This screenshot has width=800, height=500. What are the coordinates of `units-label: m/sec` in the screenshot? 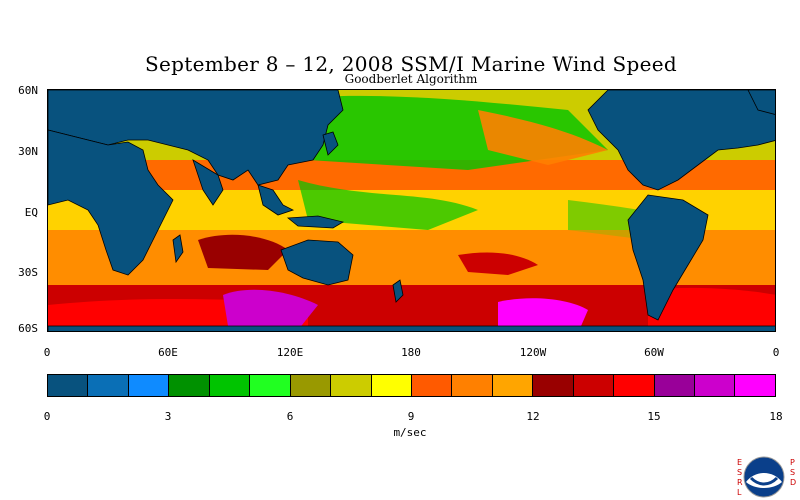 It's located at (410, 432).